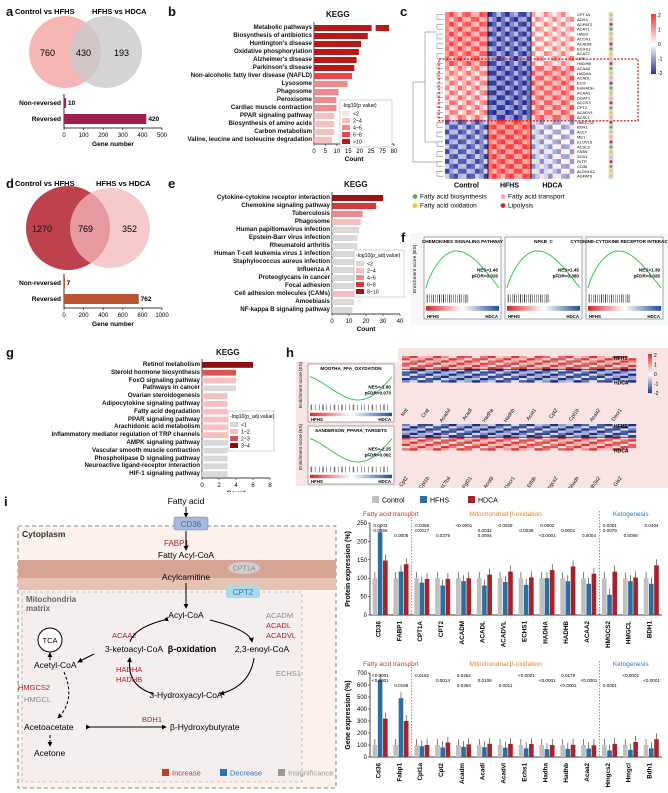  What do you see at coordinates (357, 143) in the screenshot?
I see `legend-label: >10` at bounding box center [357, 143].